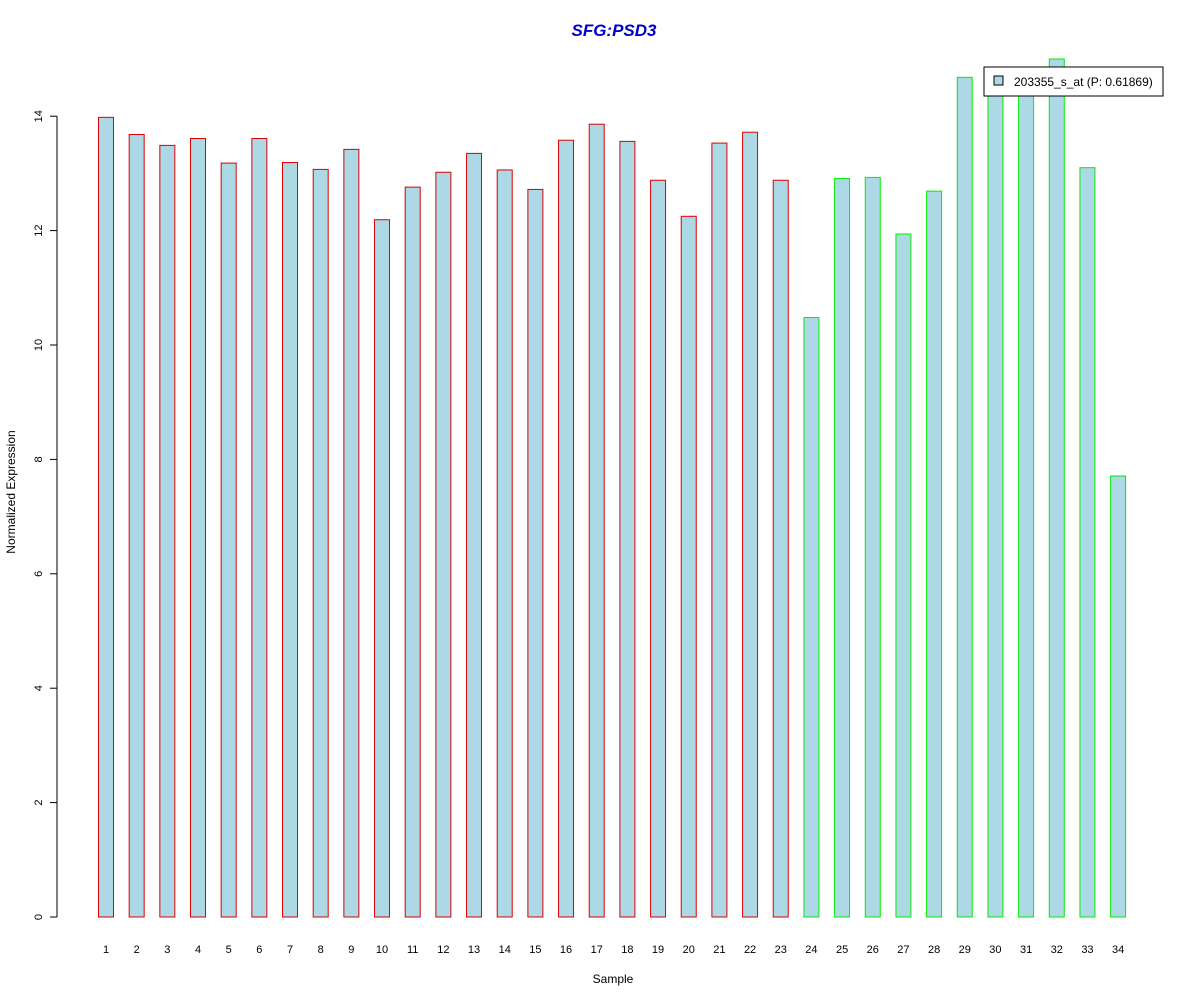 This screenshot has height=1000, width=1200. Describe the element at coordinates (719, 950) in the screenshot. I see `x-tick-label: 21` at that location.